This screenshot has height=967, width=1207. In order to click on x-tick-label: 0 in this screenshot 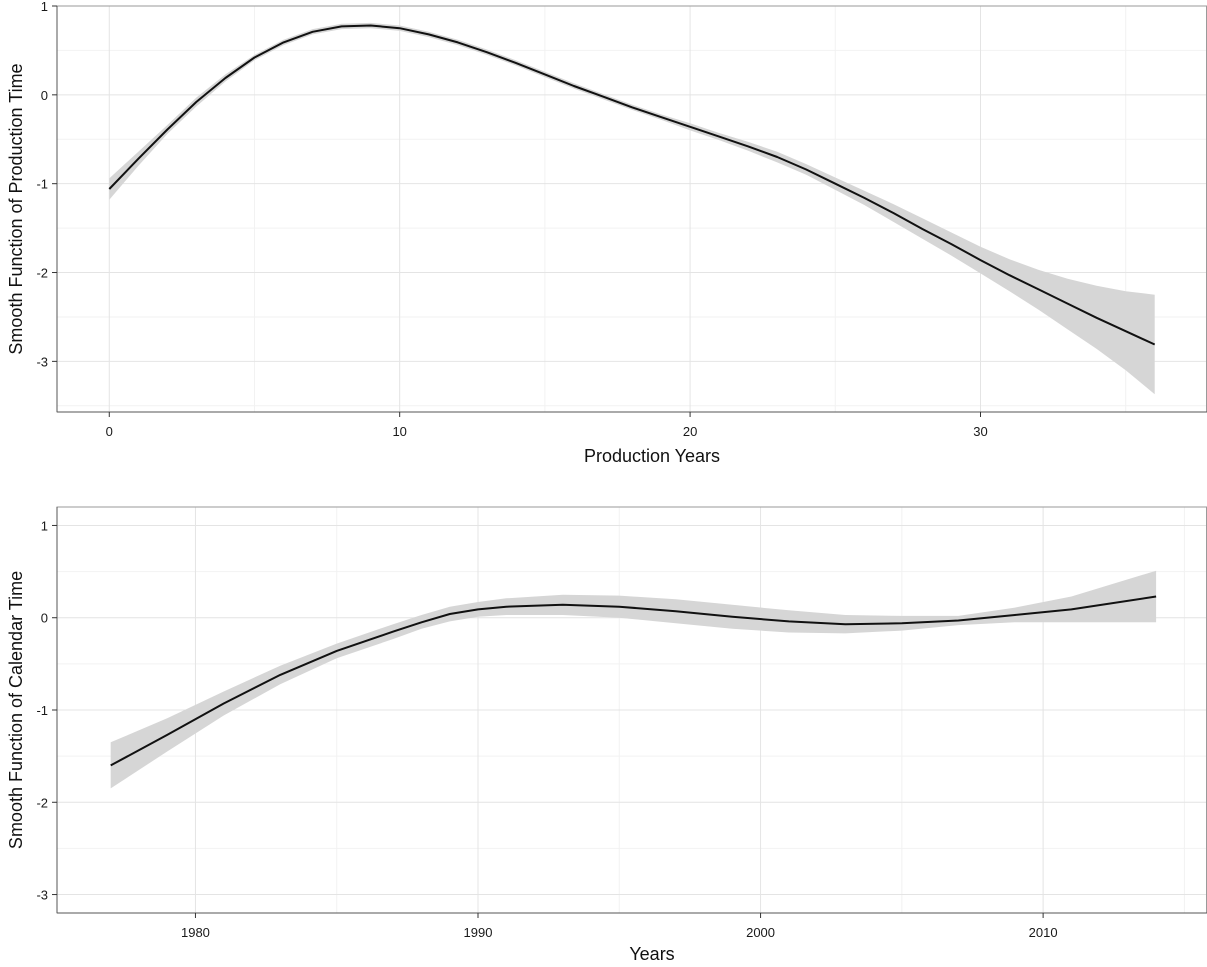, I will do `click(109, 431)`.